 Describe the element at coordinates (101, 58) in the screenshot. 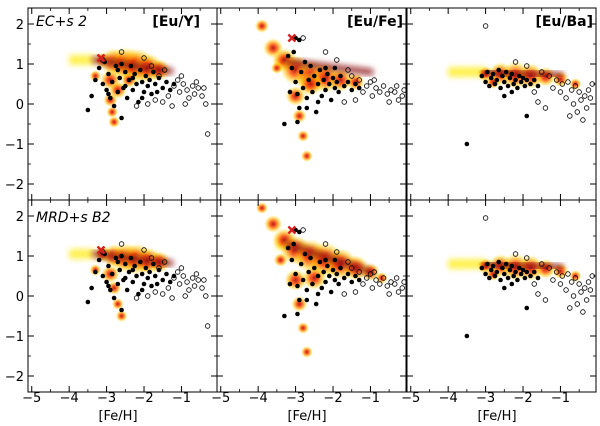

I see `highlight-x-stroke` at that location.